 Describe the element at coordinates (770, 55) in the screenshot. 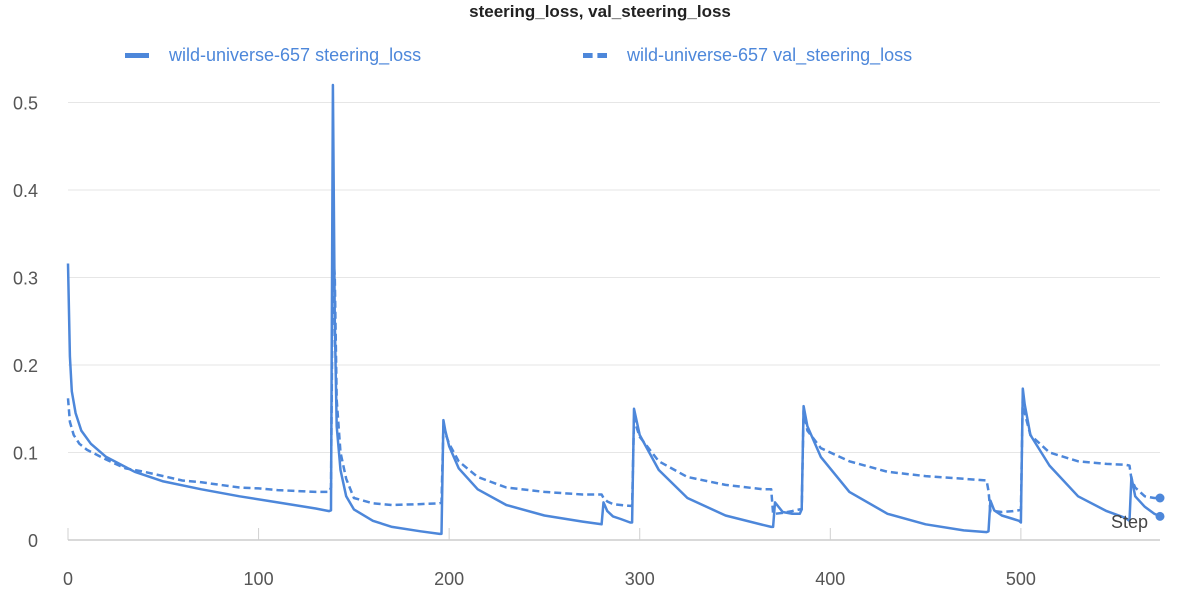

I see `legend-label-val-steering-loss: wild-universe-657 val_steering_loss` at that location.